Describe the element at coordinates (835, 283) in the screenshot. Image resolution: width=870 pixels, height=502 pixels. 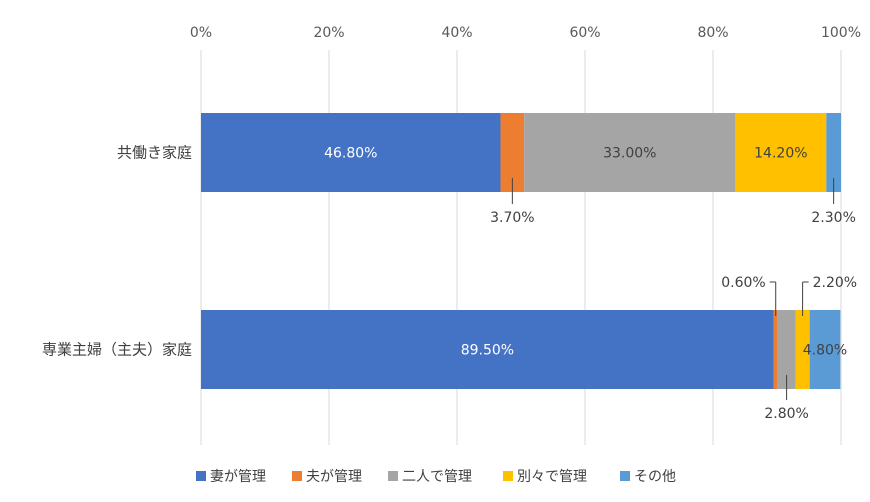
I see `data-label: 2.20%` at that location.